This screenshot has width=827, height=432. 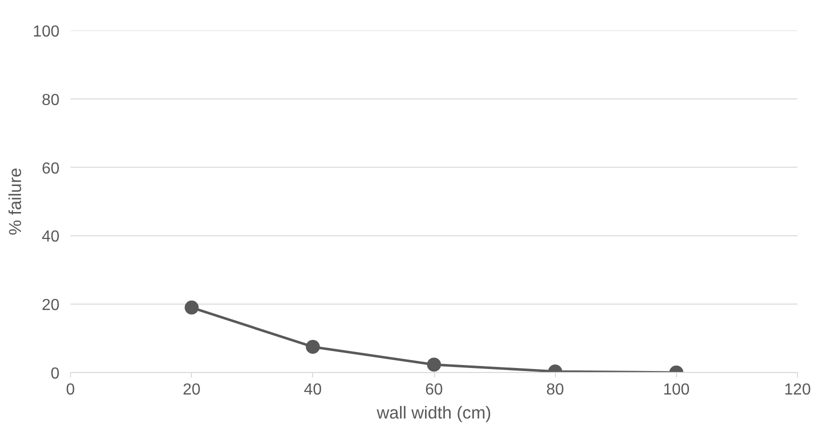 What do you see at coordinates (71, 390) in the screenshot?
I see `x-tick-label: 0` at bounding box center [71, 390].